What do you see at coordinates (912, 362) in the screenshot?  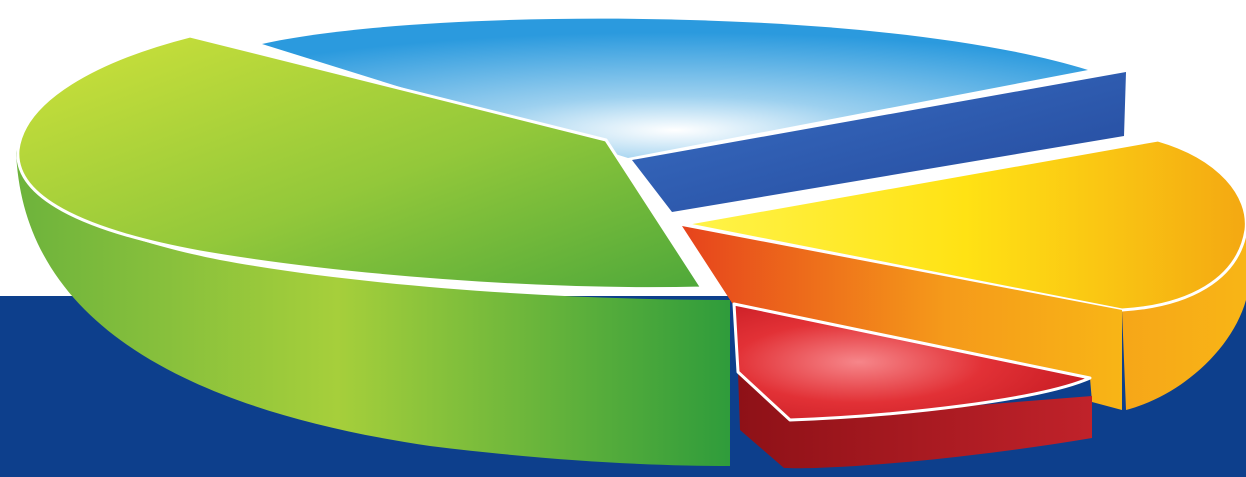 I see `pie-slice-red-top` at bounding box center [912, 362].